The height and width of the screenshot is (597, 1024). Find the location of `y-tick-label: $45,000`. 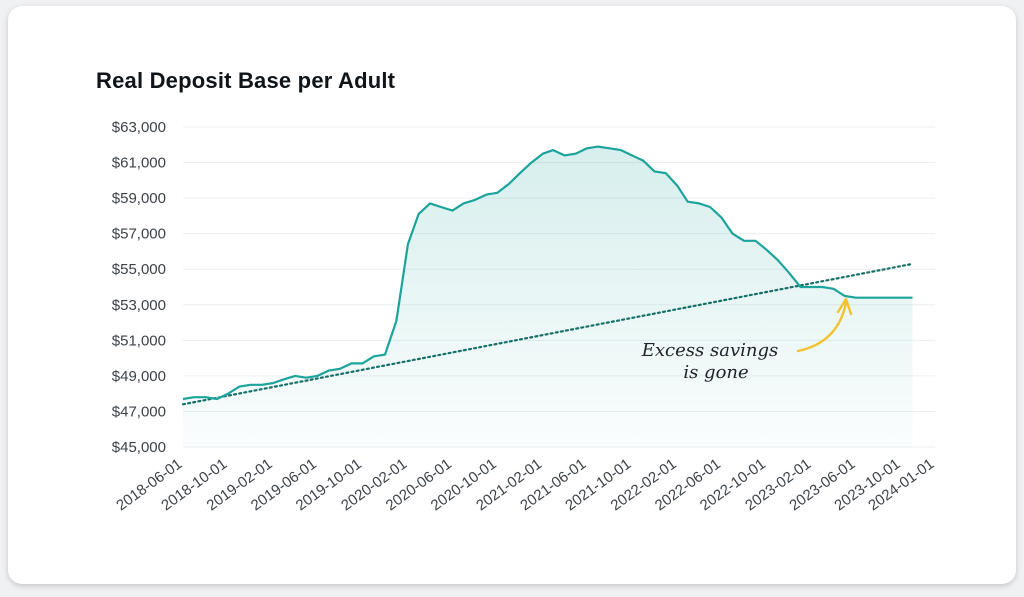

y-tick-label: $45,000 is located at coordinates (139, 447).